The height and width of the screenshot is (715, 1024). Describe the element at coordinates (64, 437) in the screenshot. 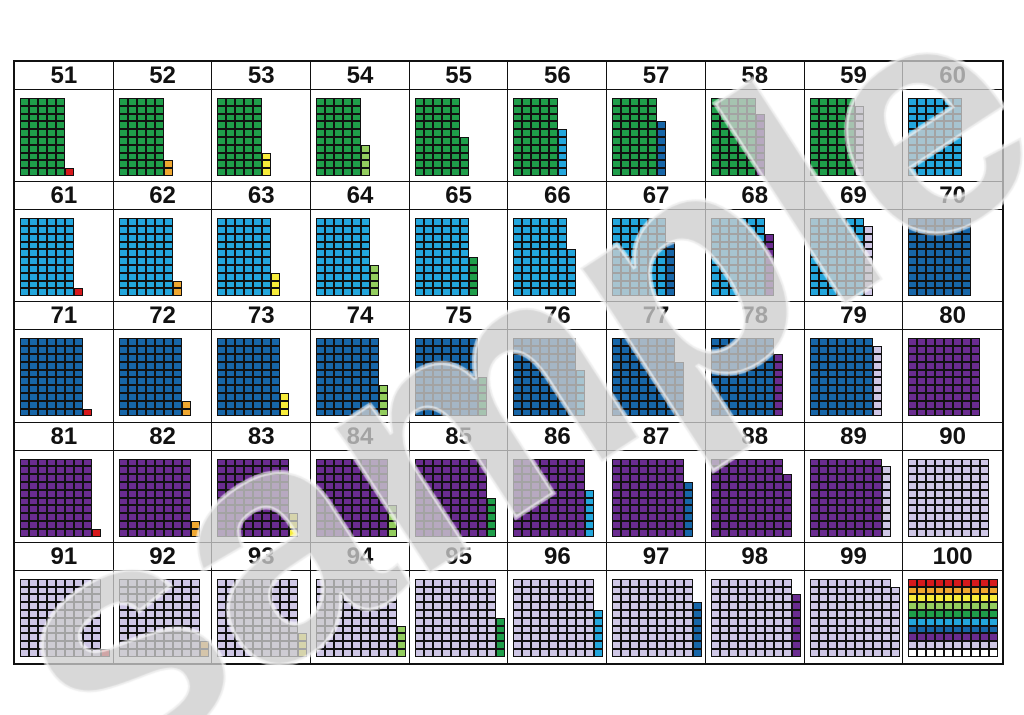

I see `number-label: 81` at that location.